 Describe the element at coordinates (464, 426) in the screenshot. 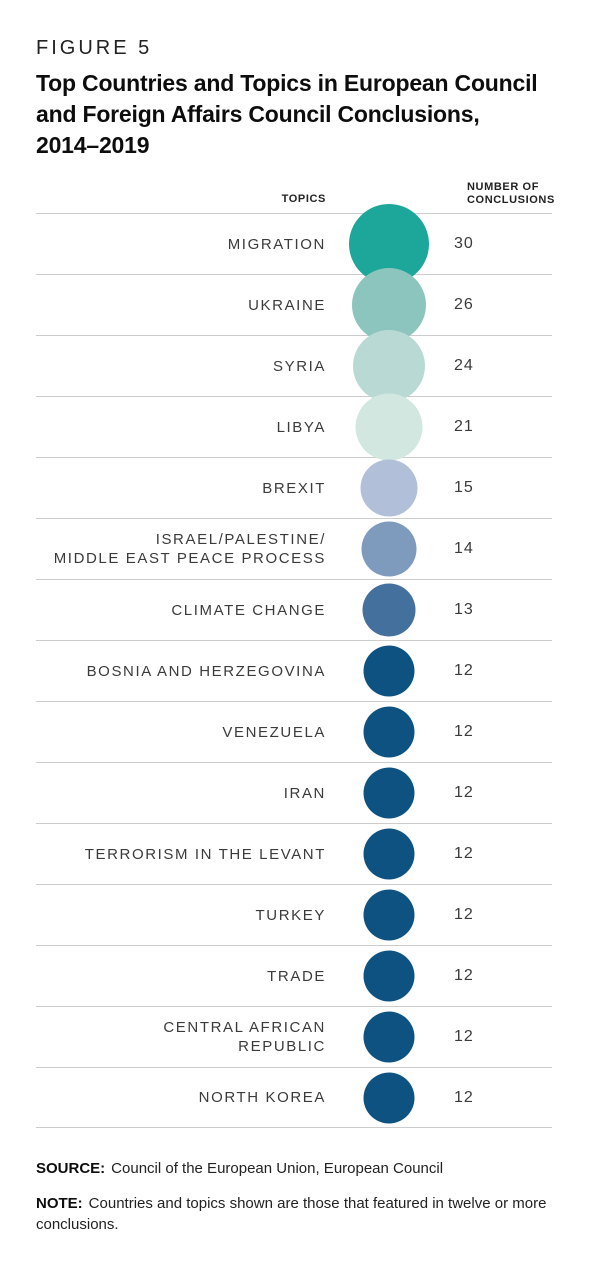

I see `conclusions-count: 21` at that location.